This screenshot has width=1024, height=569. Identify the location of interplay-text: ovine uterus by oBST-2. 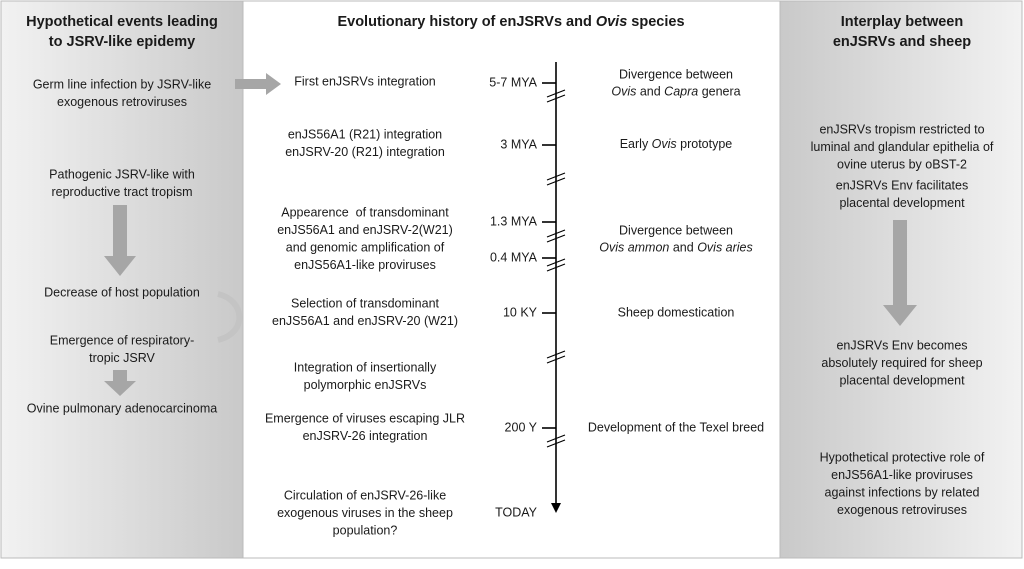
(902, 164).